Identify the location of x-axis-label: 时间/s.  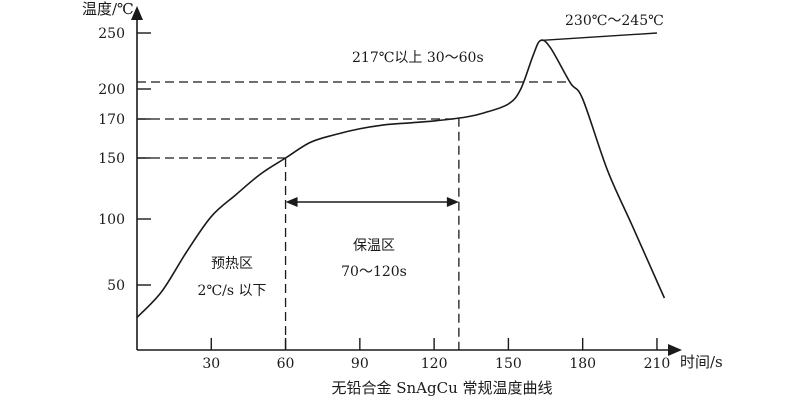
(701, 362).